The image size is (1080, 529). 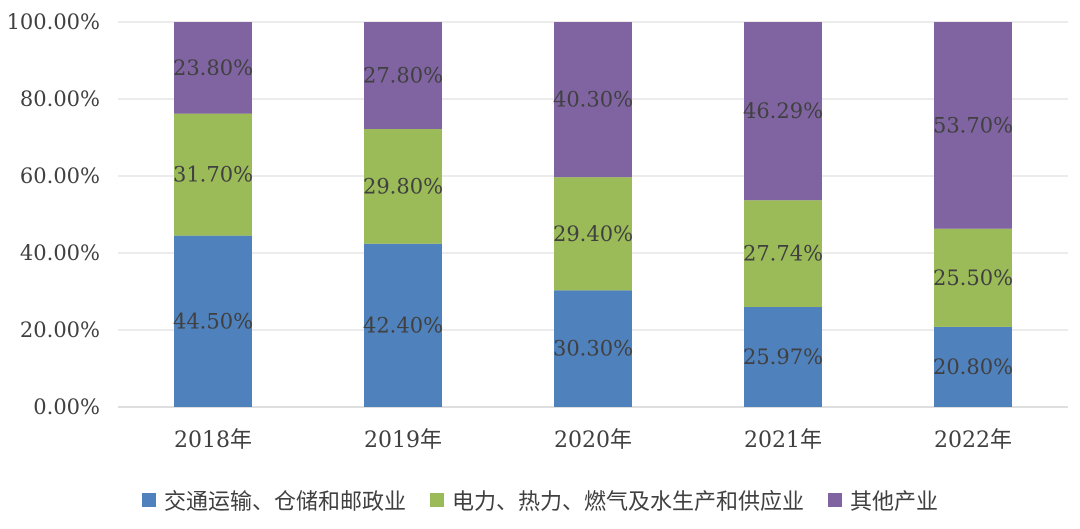 What do you see at coordinates (53, 214) in the screenshot?
I see `y-axis-ticks: 0.00% 20.00% 40.00% 60.00% 80.00% 100.00%` at bounding box center [53, 214].